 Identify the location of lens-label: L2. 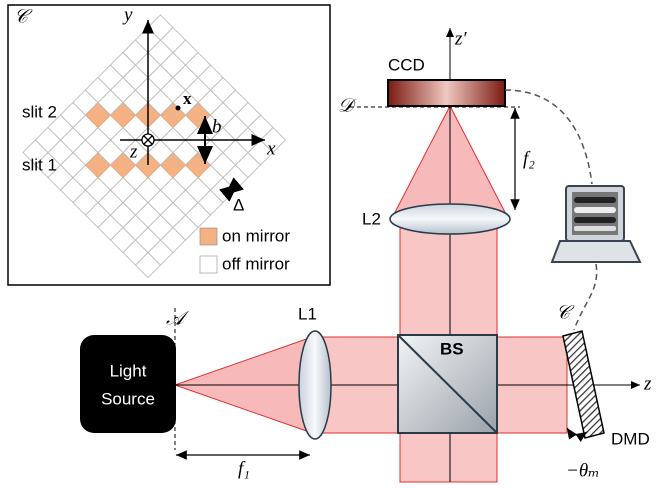
(371, 218).